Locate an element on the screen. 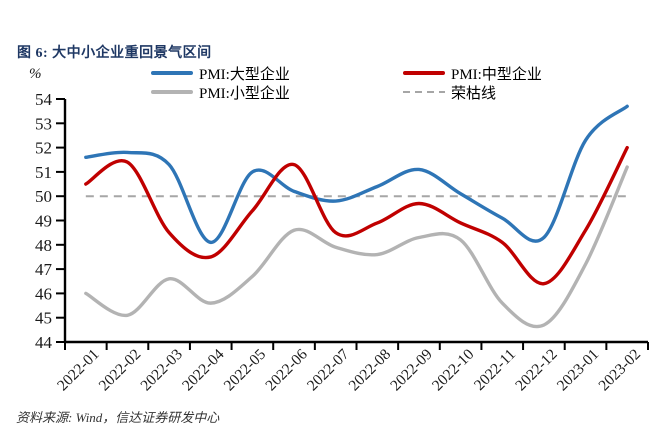 This screenshot has width=672, height=424. y-tick-label: 49 is located at coordinates (43, 221).